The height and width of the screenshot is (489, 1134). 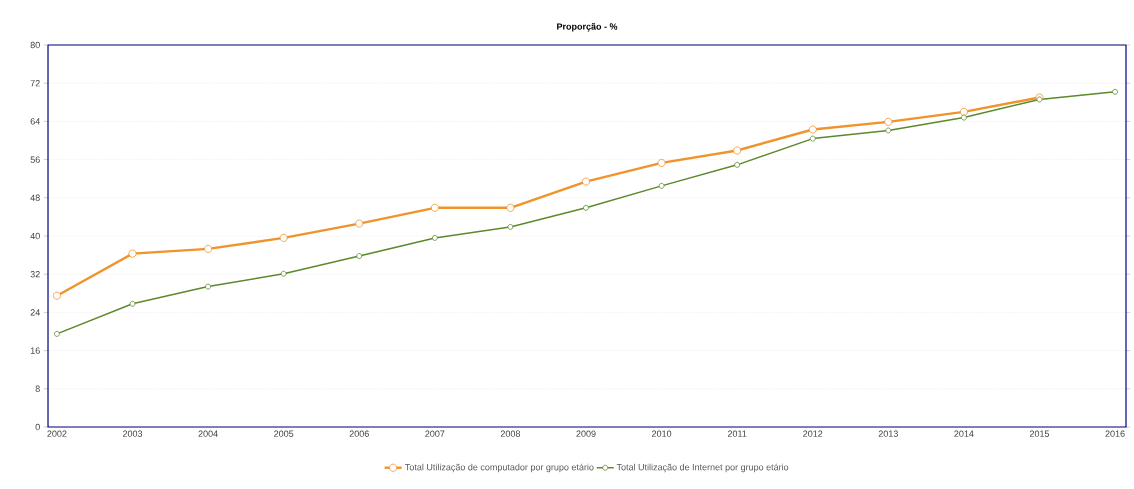 What do you see at coordinates (132, 433) in the screenshot?
I see `x-tick-label: 2003` at bounding box center [132, 433].